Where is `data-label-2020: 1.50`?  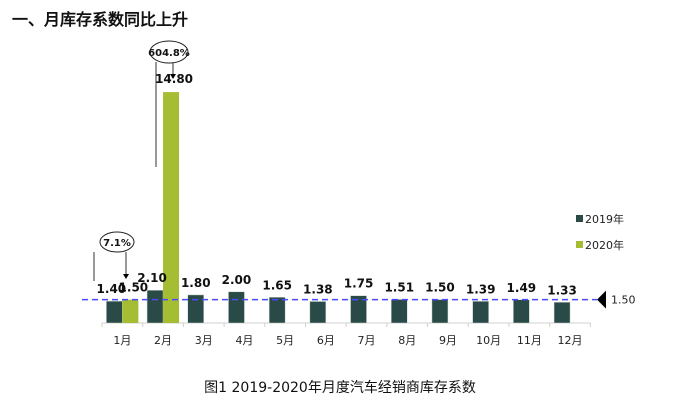
data-label-2020: 1.50 is located at coordinates (134, 288).